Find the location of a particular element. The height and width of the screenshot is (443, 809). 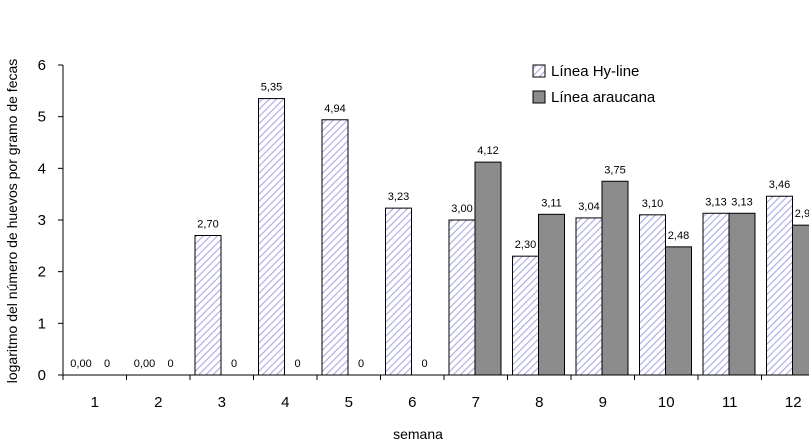

x-axis-title: semana is located at coordinates (418, 434).